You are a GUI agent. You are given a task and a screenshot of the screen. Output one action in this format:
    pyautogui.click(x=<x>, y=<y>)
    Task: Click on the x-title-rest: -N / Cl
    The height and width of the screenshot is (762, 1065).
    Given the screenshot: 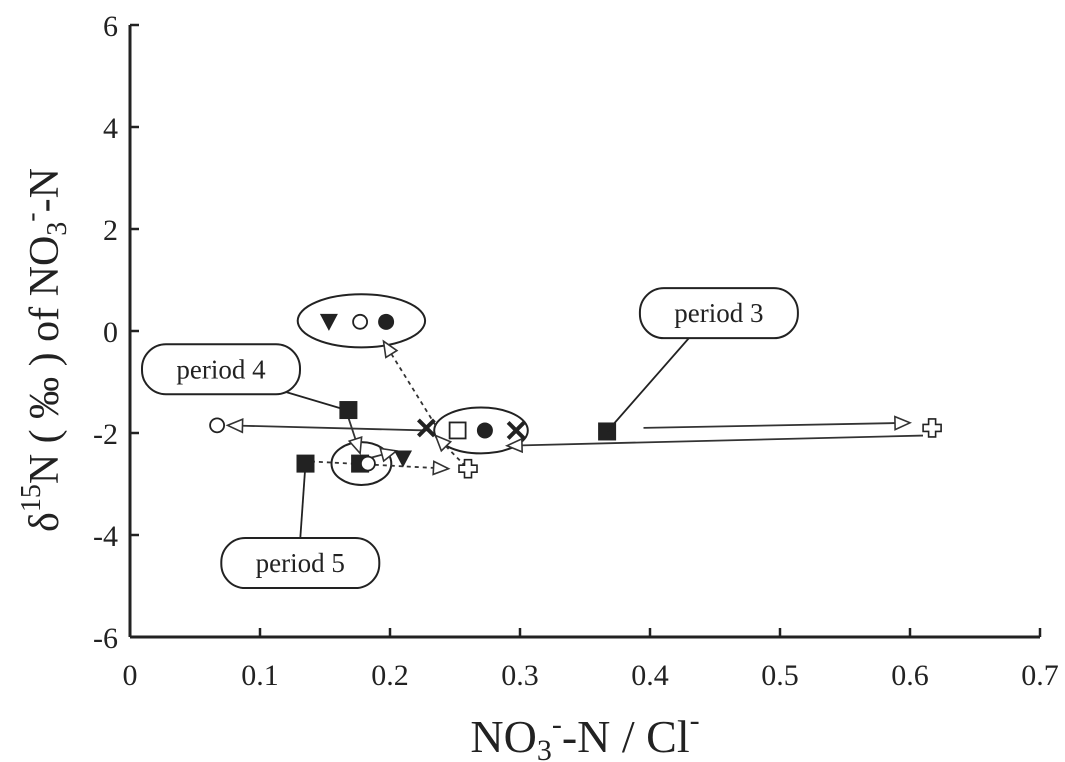 What is the action you would take?
    pyautogui.click(x=626, y=736)
    